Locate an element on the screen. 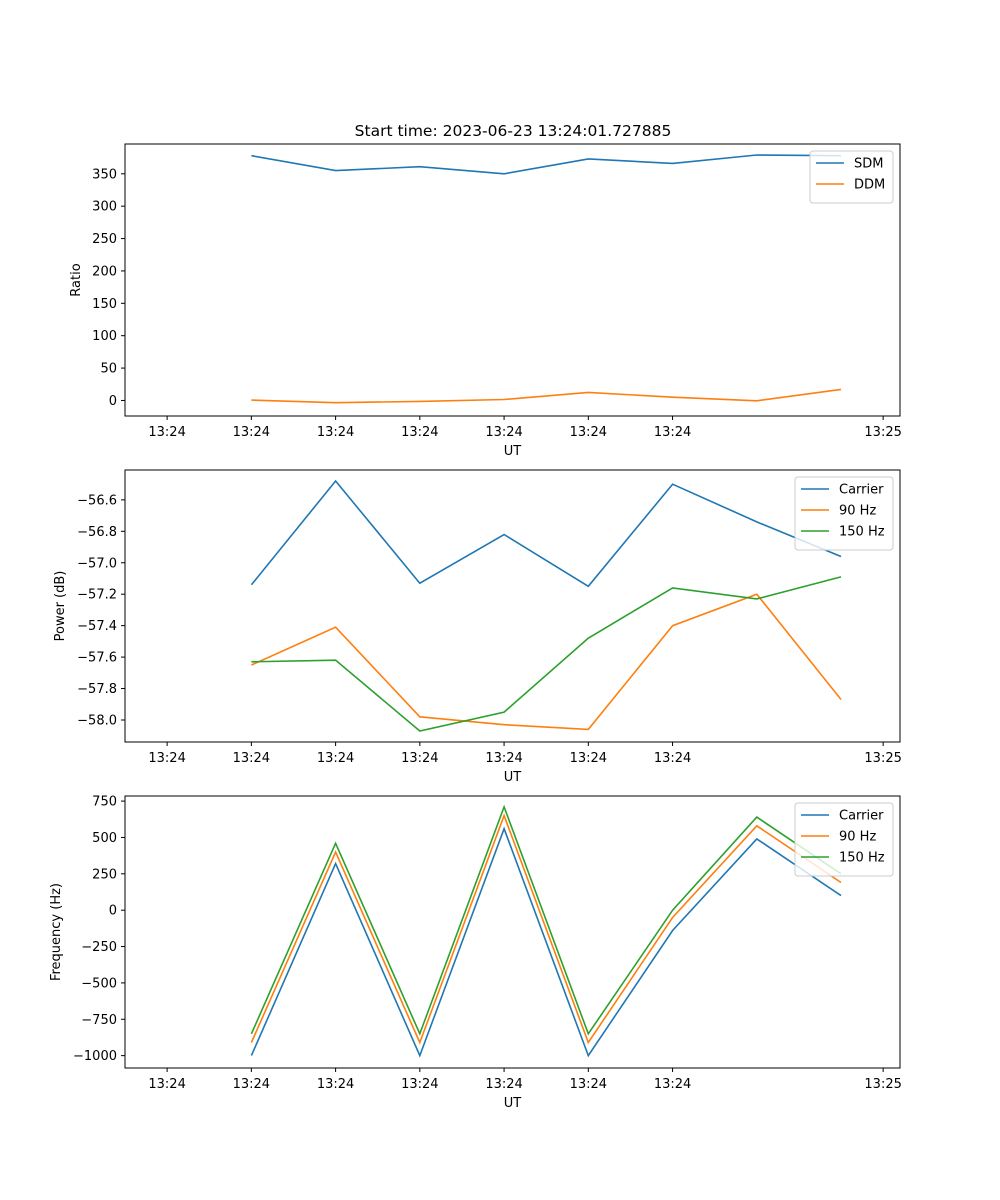 This screenshot has height=1200, width=1000. legend-label: DDM is located at coordinates (869, 185).